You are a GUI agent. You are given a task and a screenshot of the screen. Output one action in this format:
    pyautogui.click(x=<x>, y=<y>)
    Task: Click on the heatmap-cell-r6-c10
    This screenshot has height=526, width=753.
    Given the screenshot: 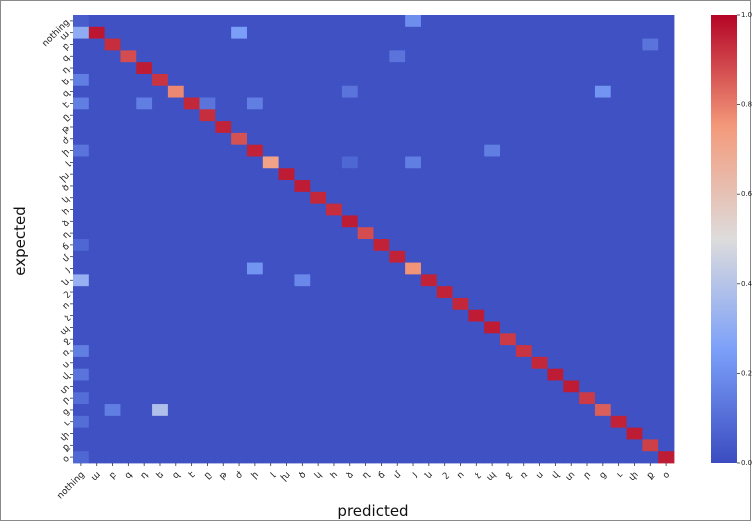 What is the action you would take?
    pyautogui.click(x=239, y=91)
    